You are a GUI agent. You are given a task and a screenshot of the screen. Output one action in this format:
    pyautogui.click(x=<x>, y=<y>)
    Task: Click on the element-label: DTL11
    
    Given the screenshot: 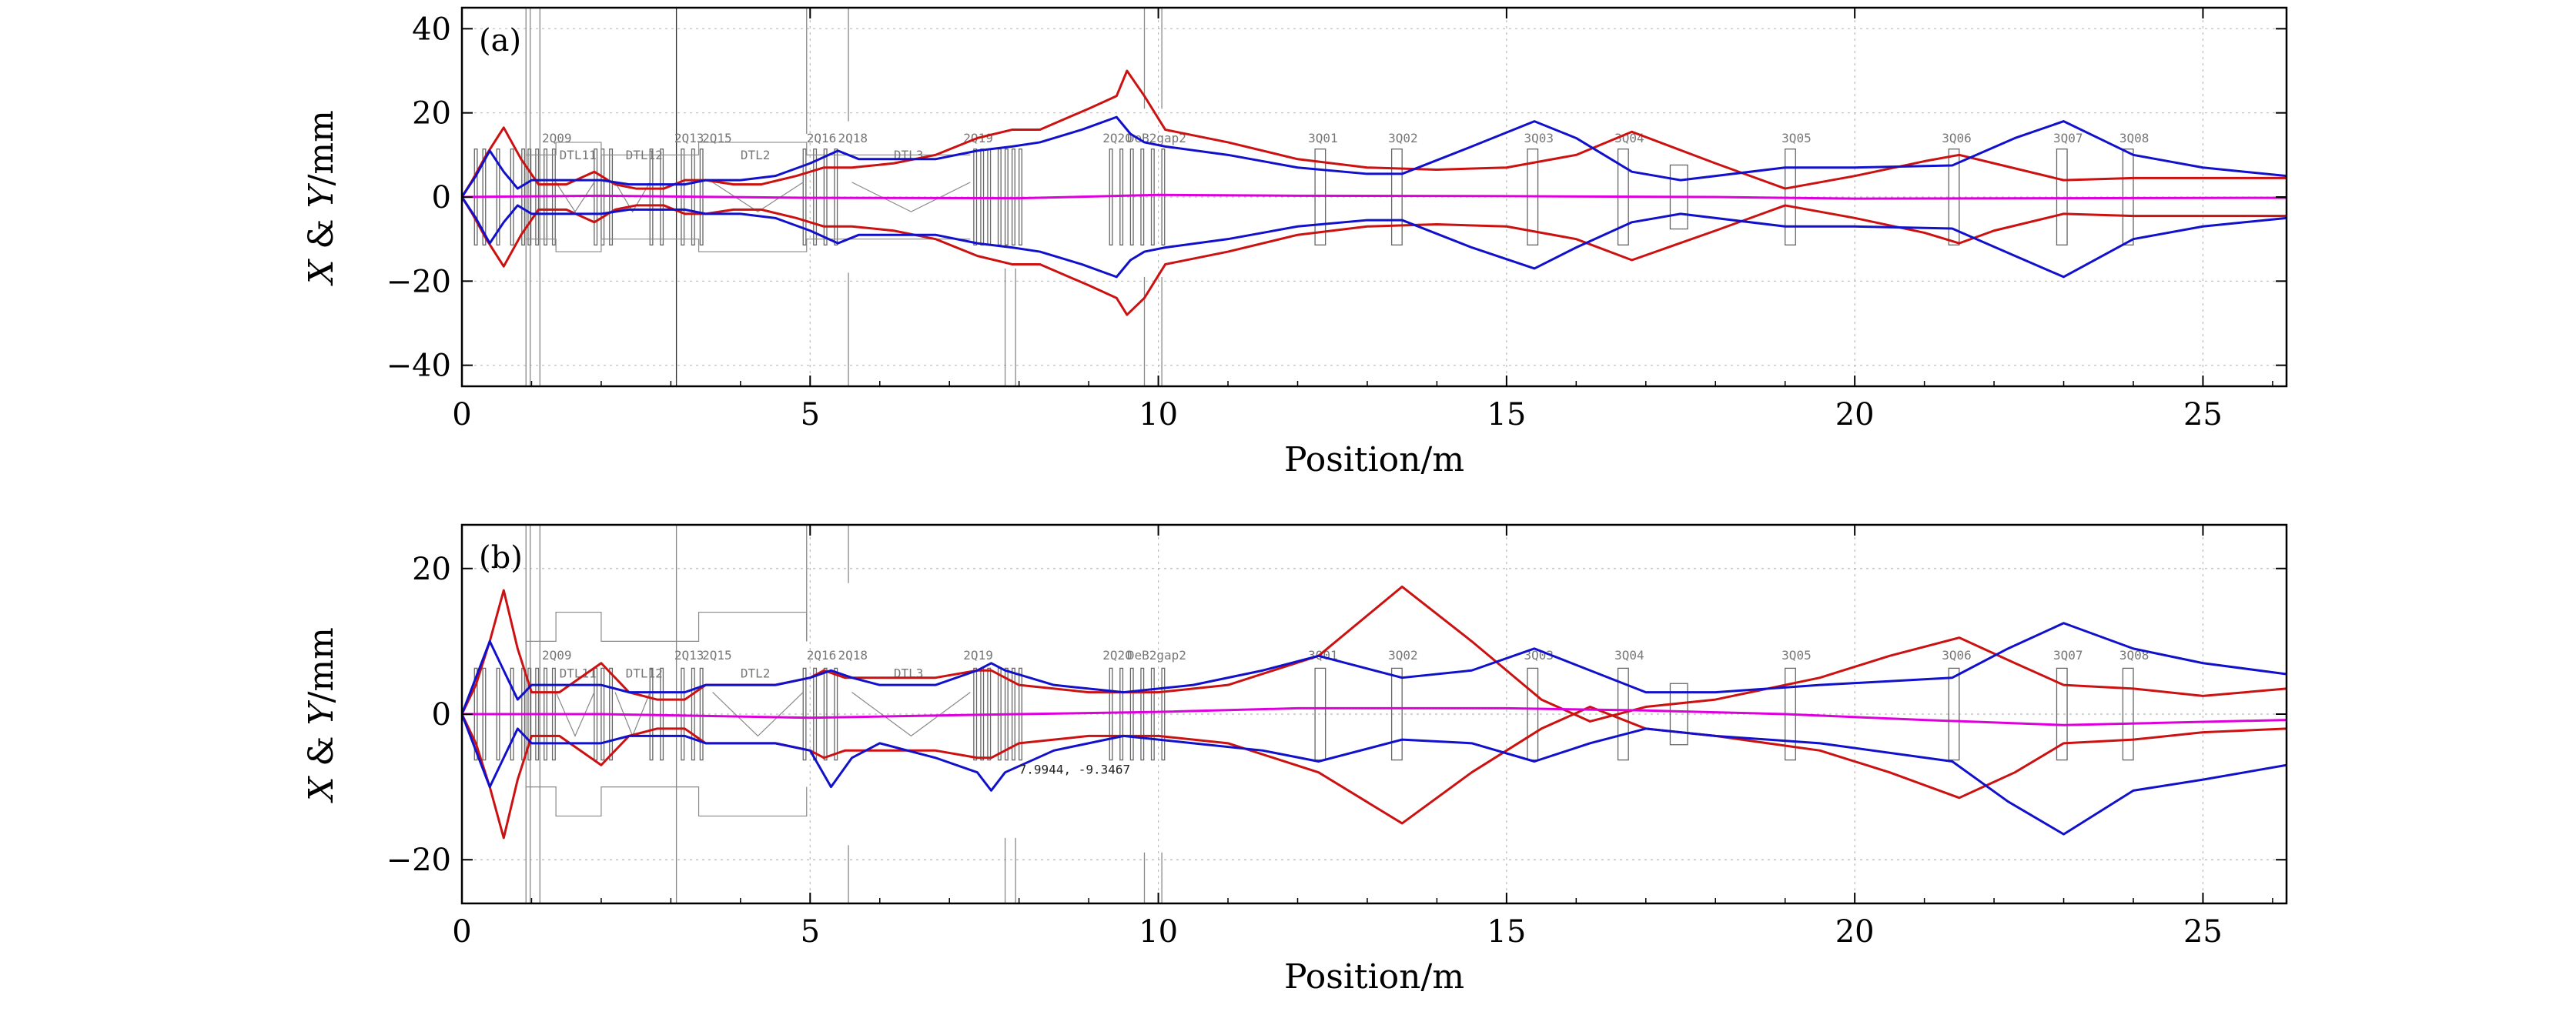 What is the action you would take?
    pyautogui.click(x=579, y=155)
    